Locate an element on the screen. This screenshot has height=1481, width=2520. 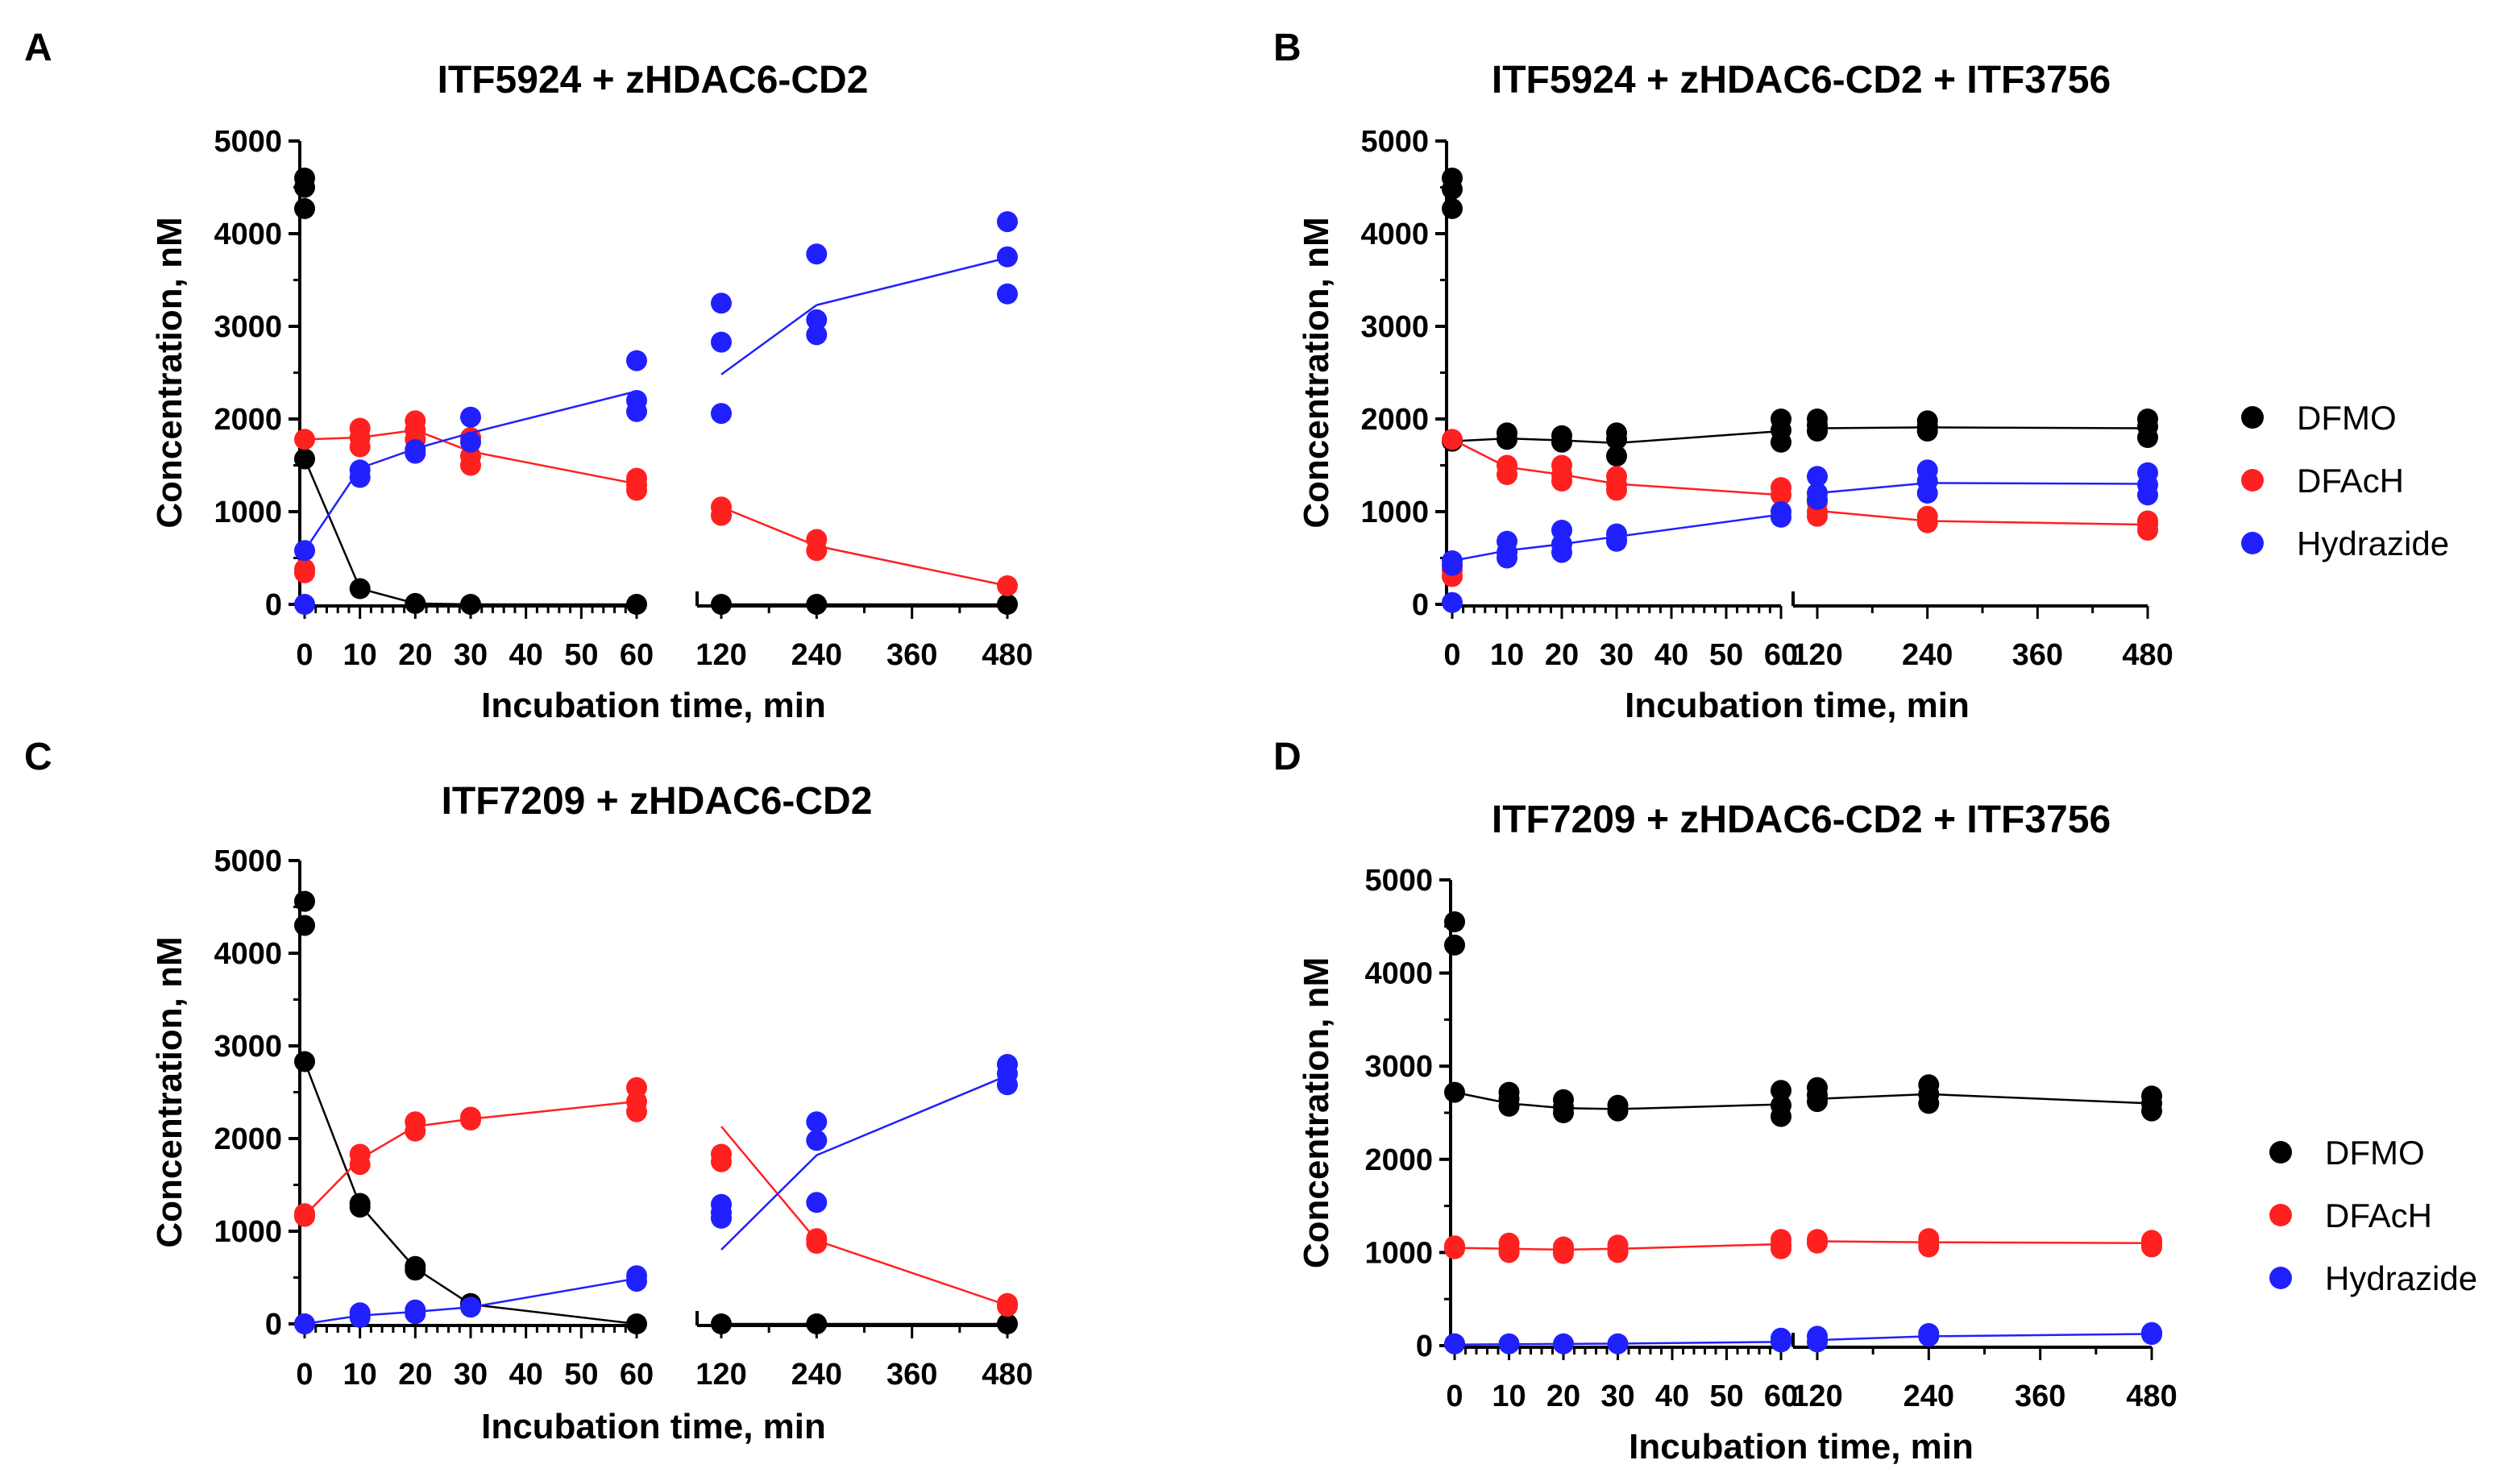
panel-label: C is located at coordinates (38, 757).